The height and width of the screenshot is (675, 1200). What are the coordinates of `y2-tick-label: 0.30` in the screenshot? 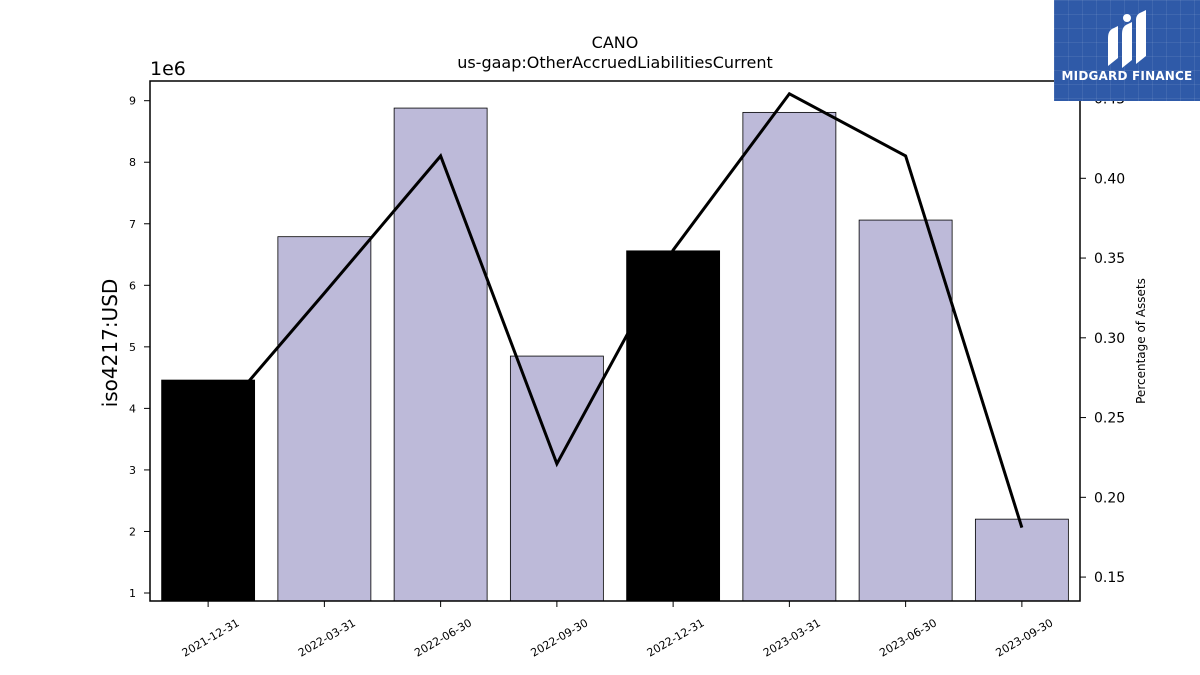 It's located at (1109, 339).